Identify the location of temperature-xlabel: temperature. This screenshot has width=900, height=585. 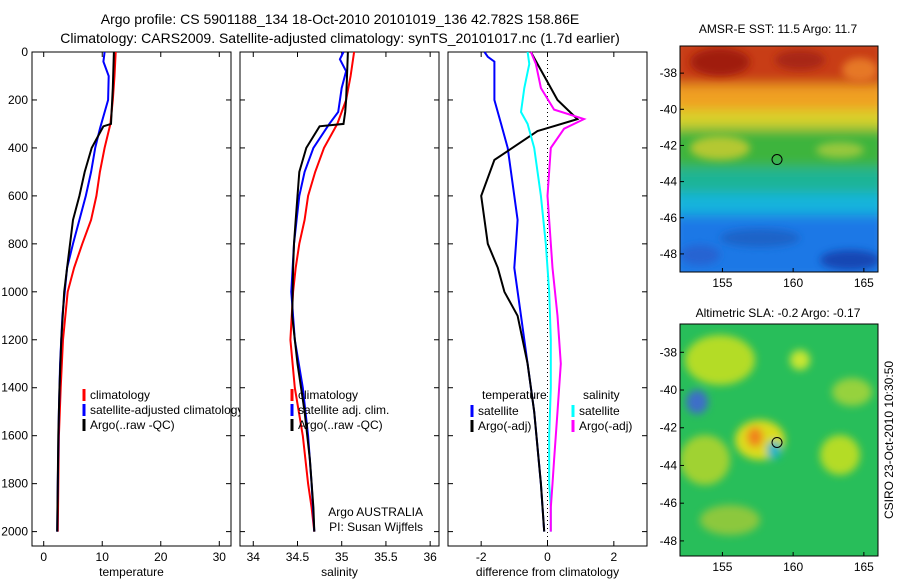
(131, 572).